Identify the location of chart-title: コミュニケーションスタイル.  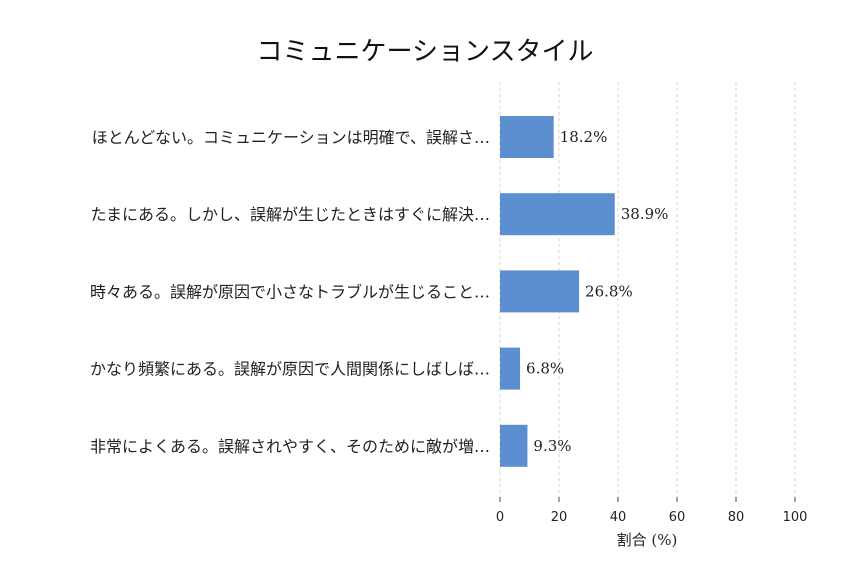
(425, 52).